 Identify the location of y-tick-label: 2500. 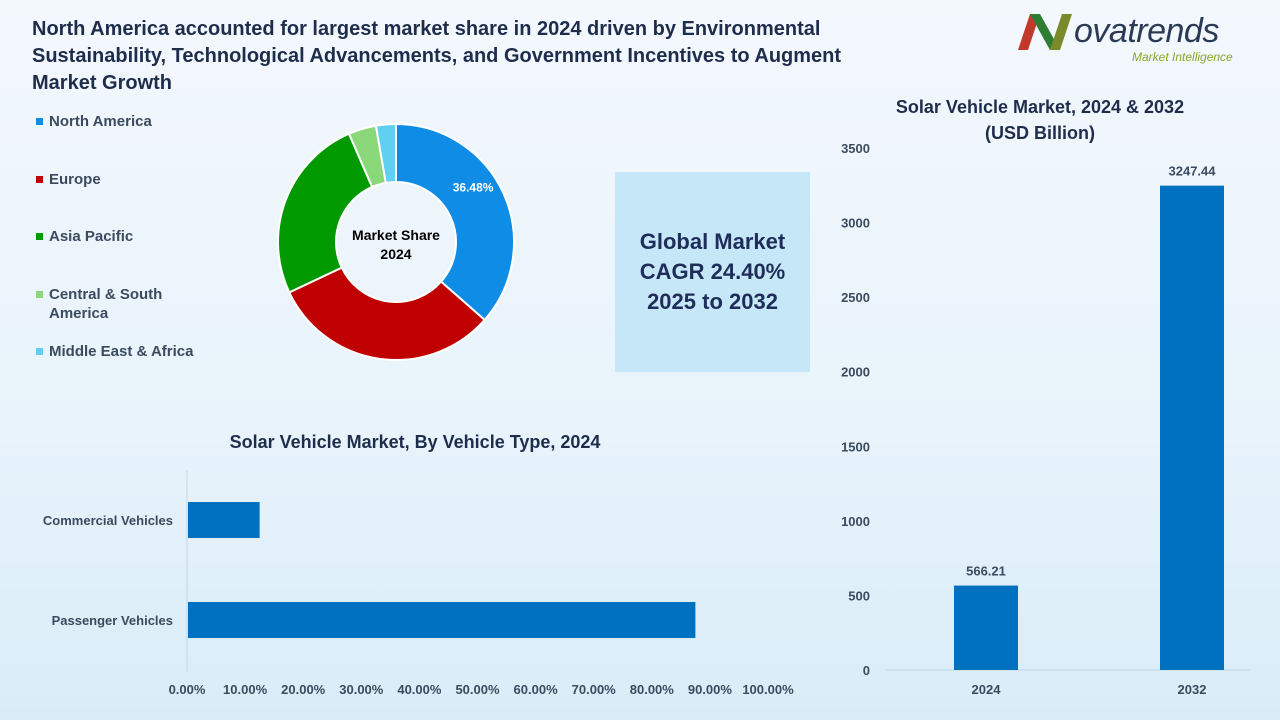
(855, 297).